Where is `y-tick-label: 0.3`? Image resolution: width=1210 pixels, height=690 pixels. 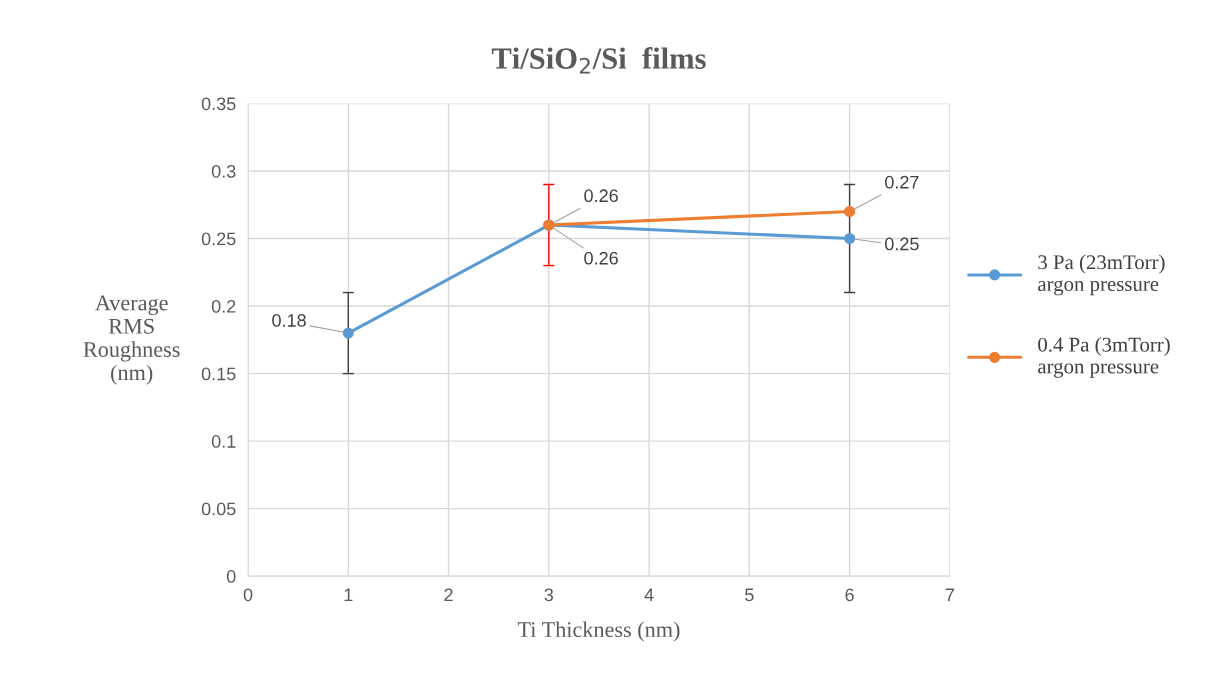 y-tick-label: 0.3 is located at coordinates (223, 171).